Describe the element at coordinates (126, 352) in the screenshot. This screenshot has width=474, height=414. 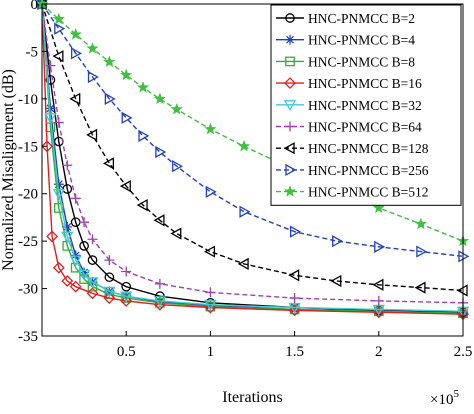
I see `x-tick-label: 0.5` at that location.